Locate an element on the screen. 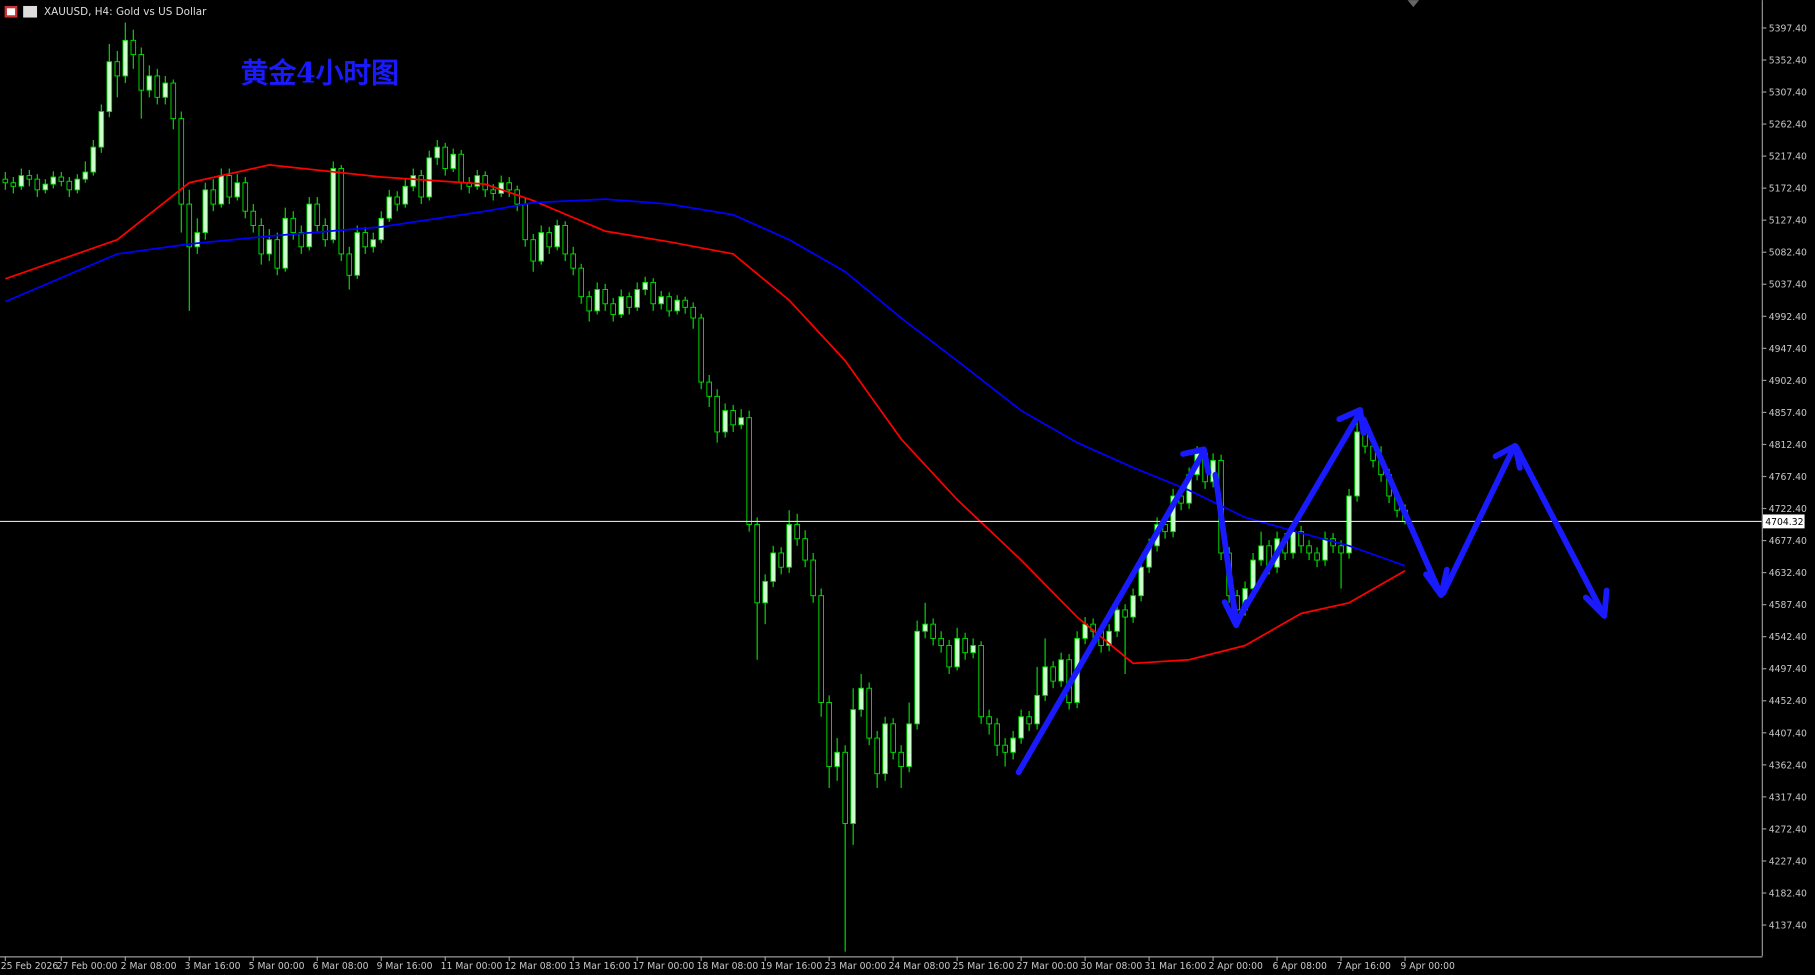 The image size is (1815, 975). y-tick-label: 5352.40 is located at coordinates (1788, 60).